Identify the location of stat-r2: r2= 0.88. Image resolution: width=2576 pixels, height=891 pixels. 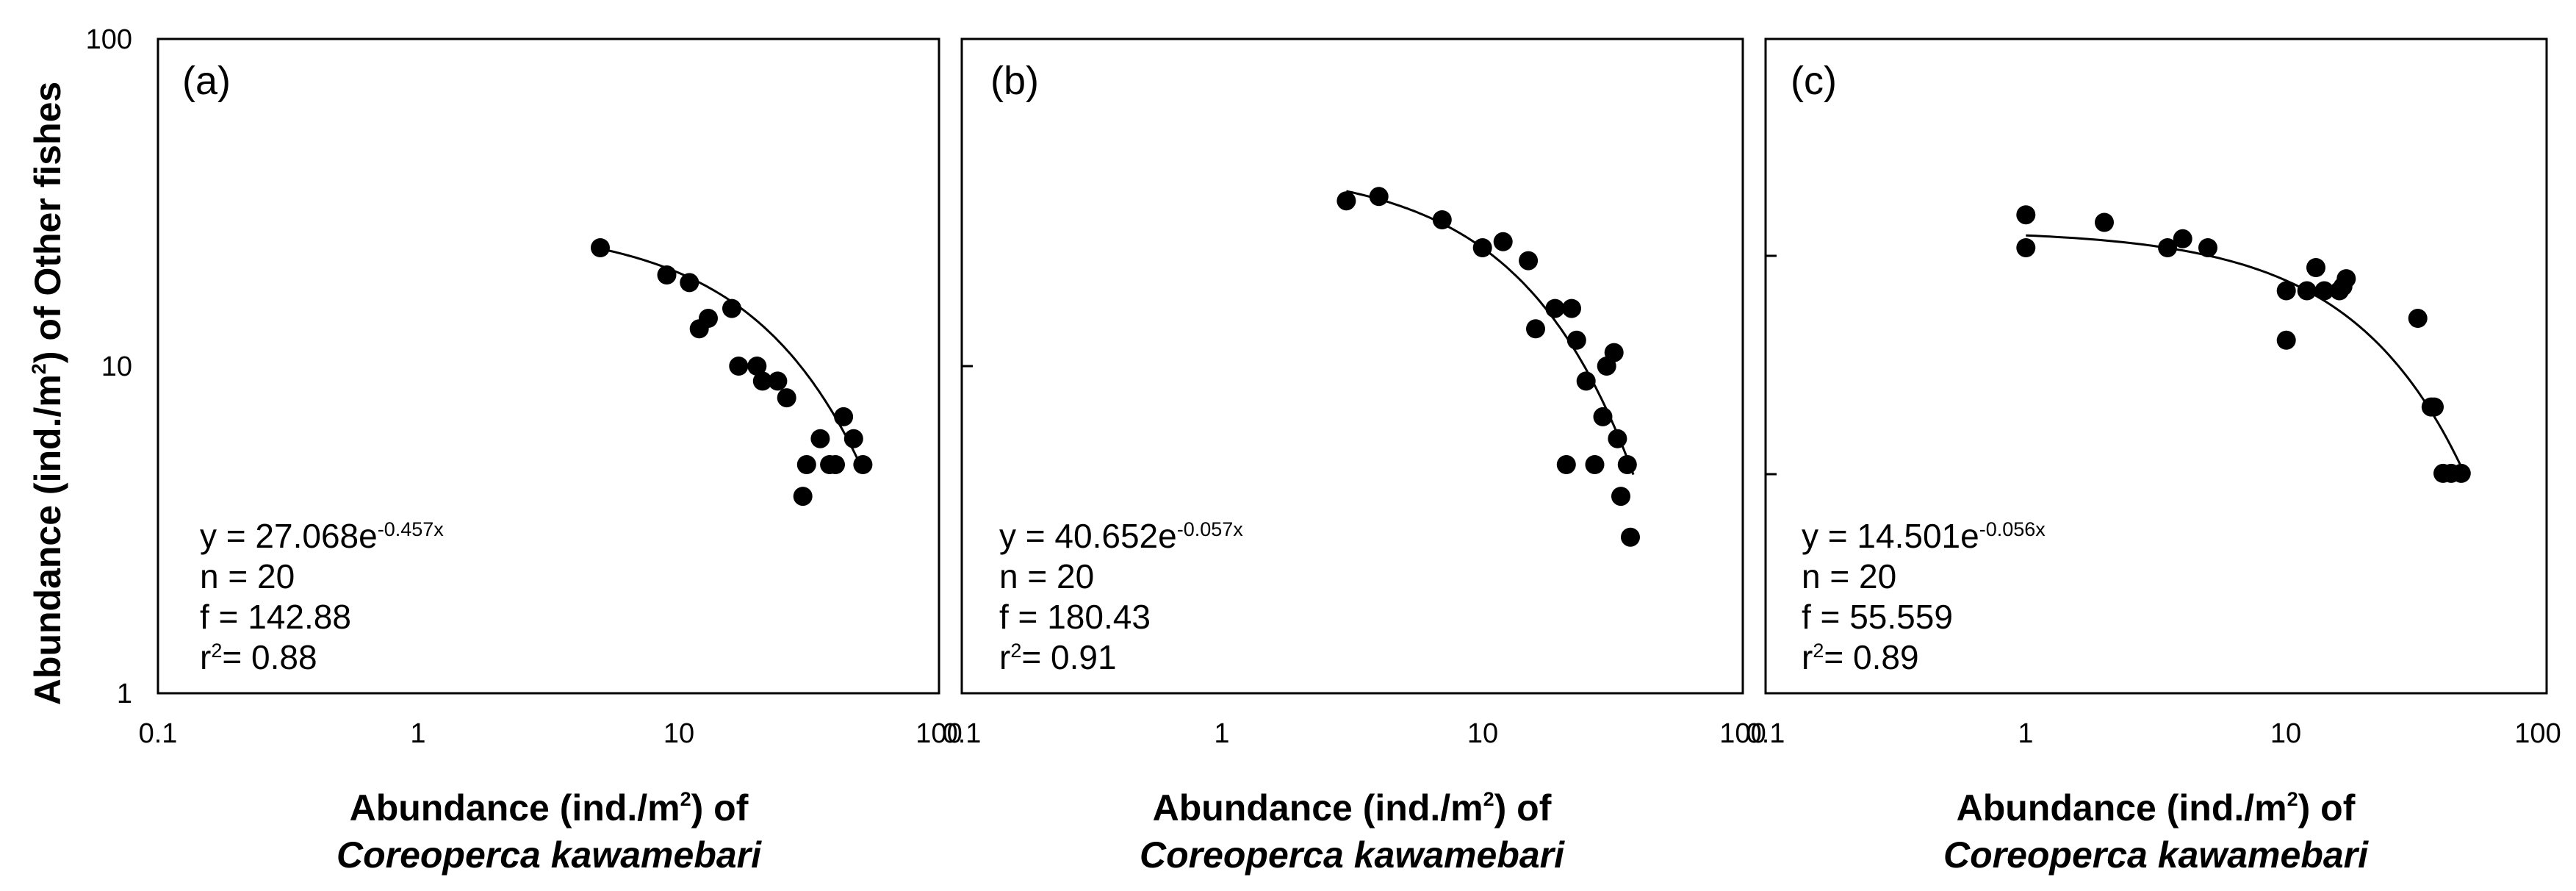
(258, 657).